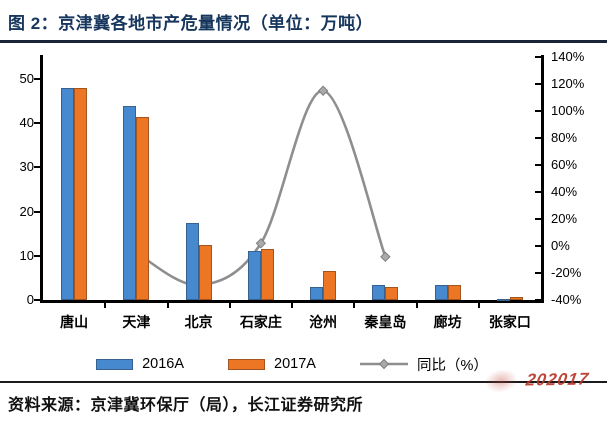 The image size is (607, 421). I want to click on x-category-label: 北京, so click(198, 322).